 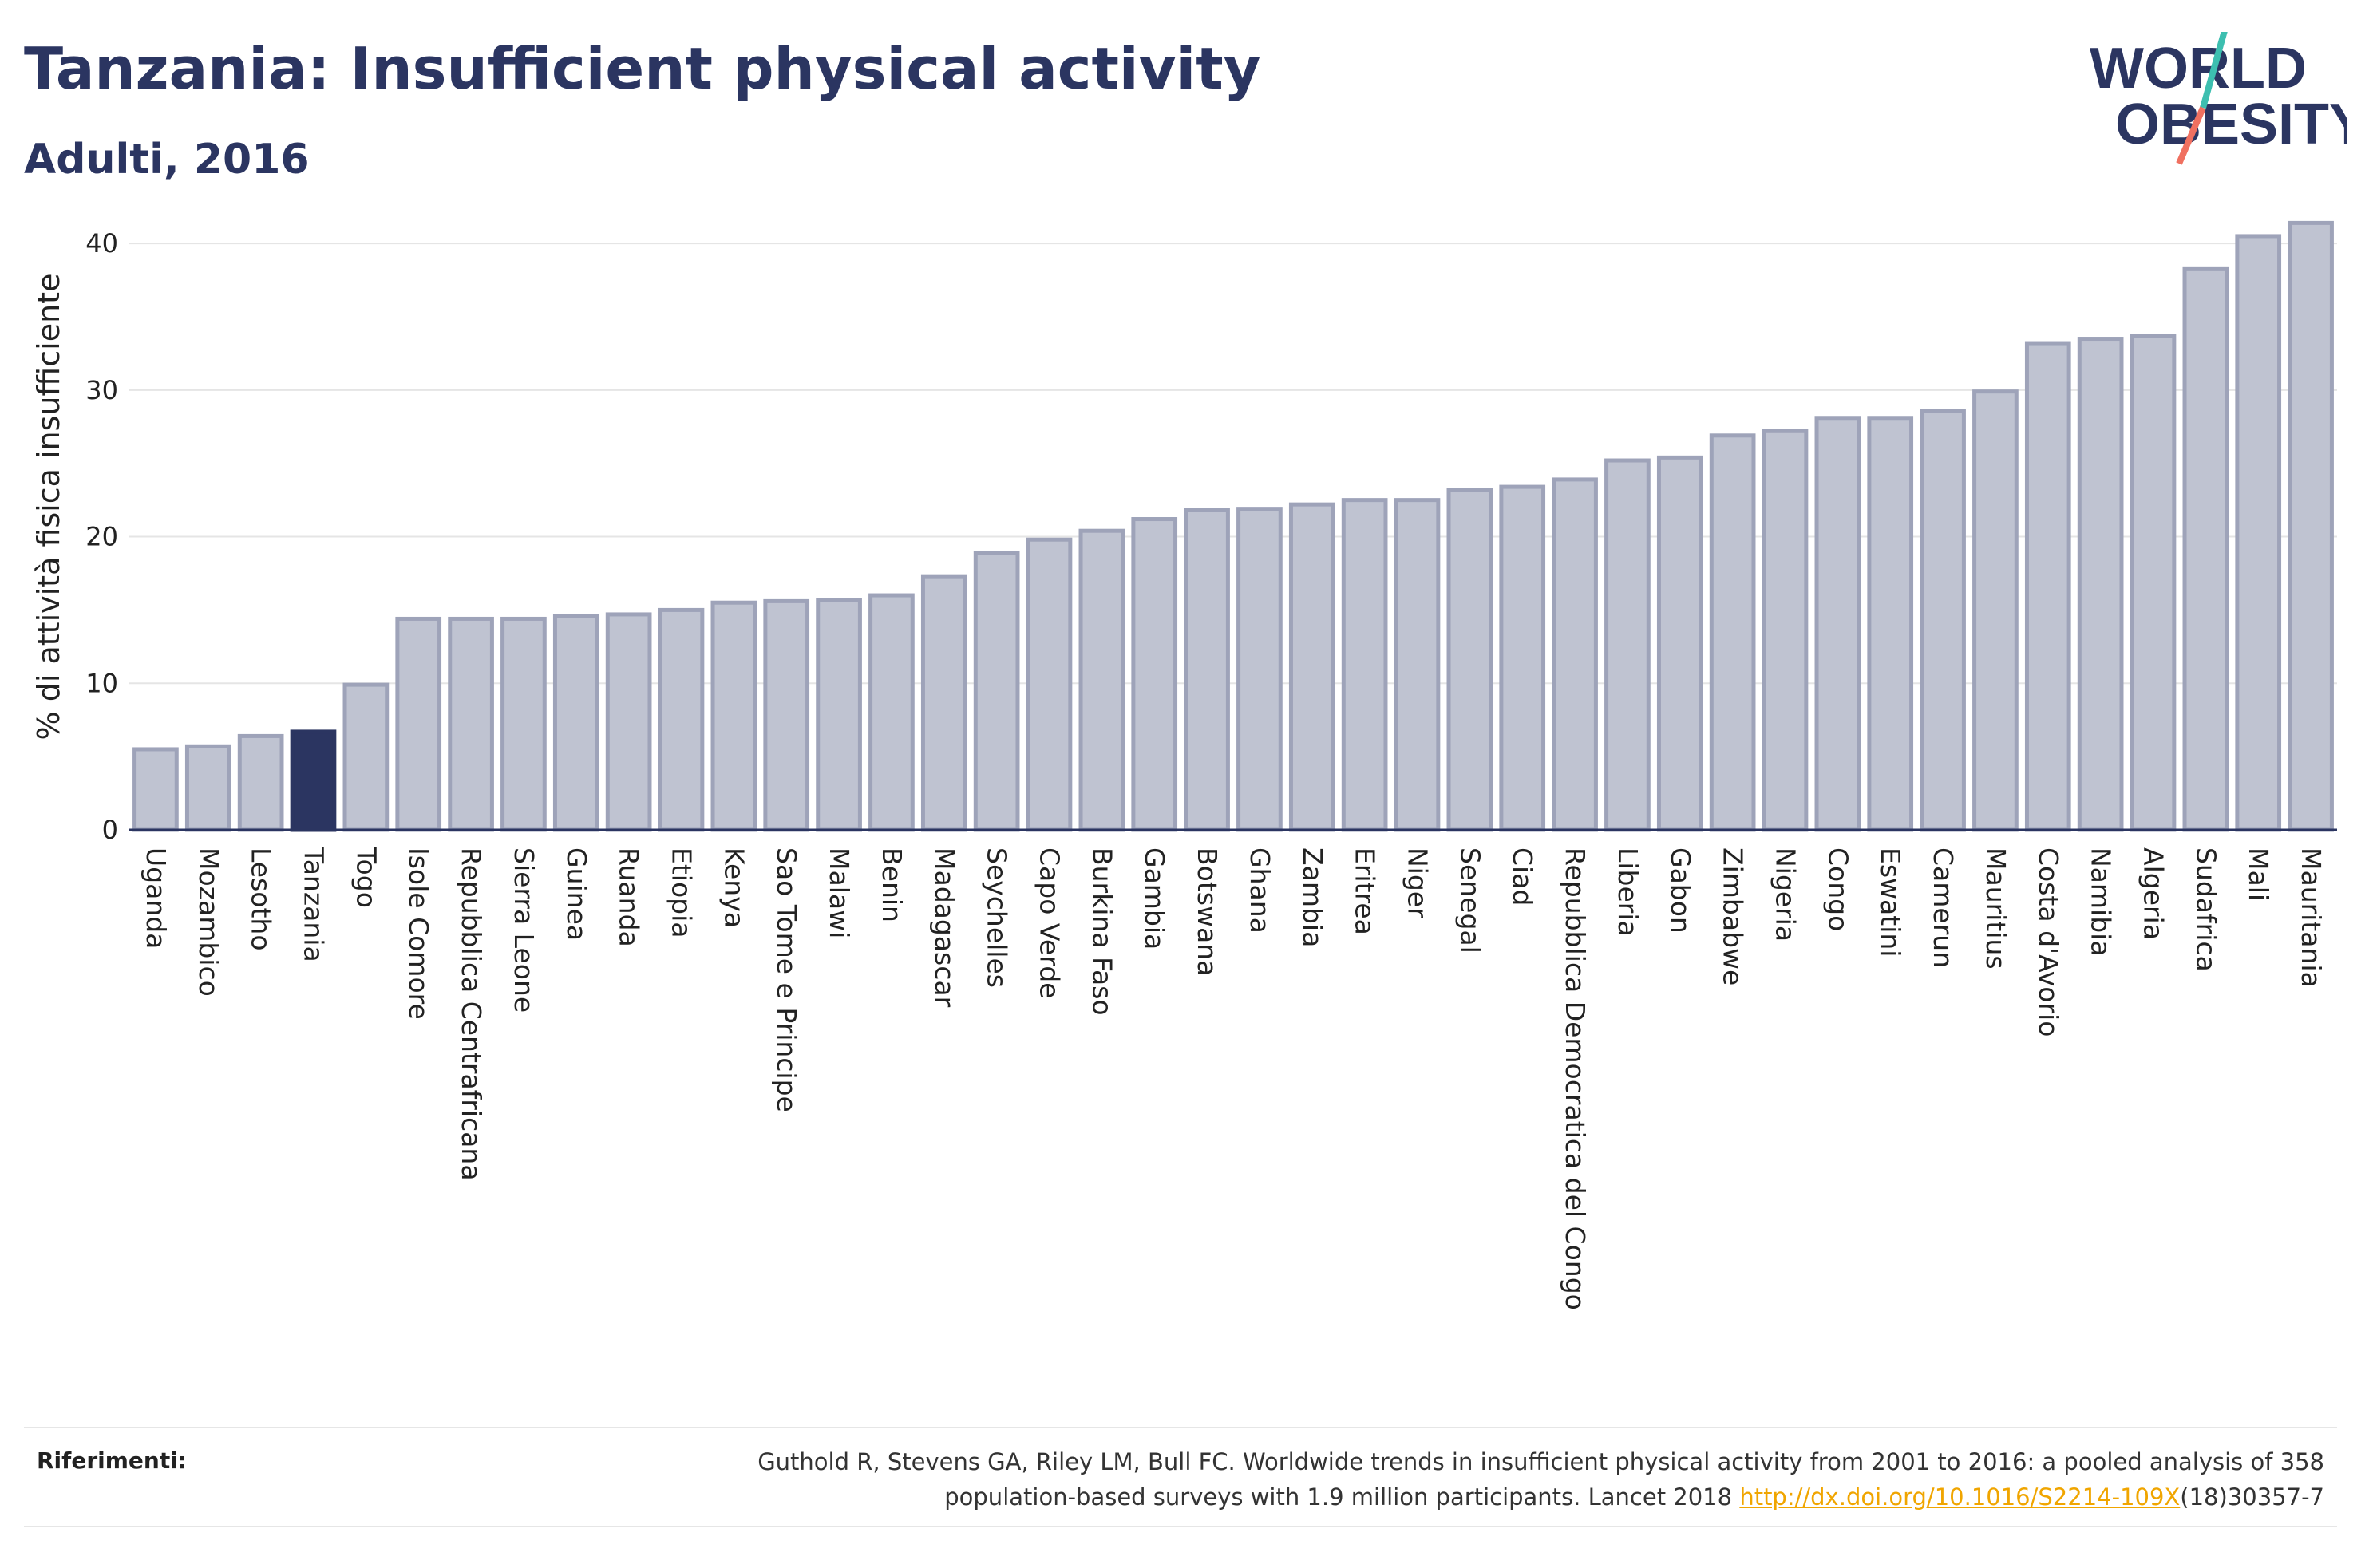 What do you see at coordinates (1890, 902) in the screenshot?
I see `x-tick-label: Eswatini` at bounding box center [1890, 902].